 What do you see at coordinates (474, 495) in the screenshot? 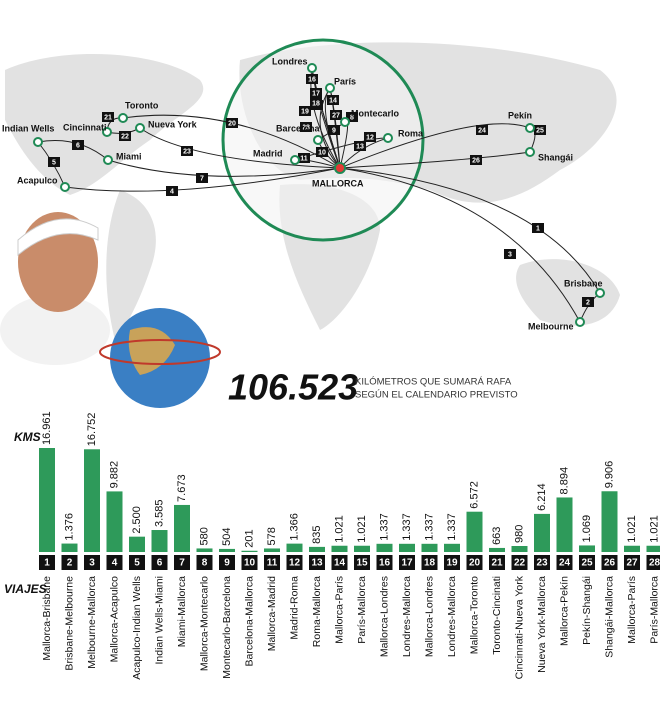
I see `value-label: 6.572` at bounding box center [474, 495].